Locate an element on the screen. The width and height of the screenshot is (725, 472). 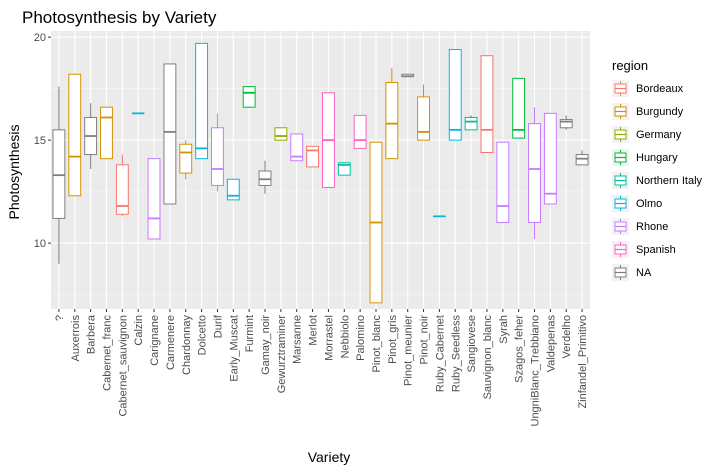
y-tick-label: 10 is located at coordinates (40, 244).